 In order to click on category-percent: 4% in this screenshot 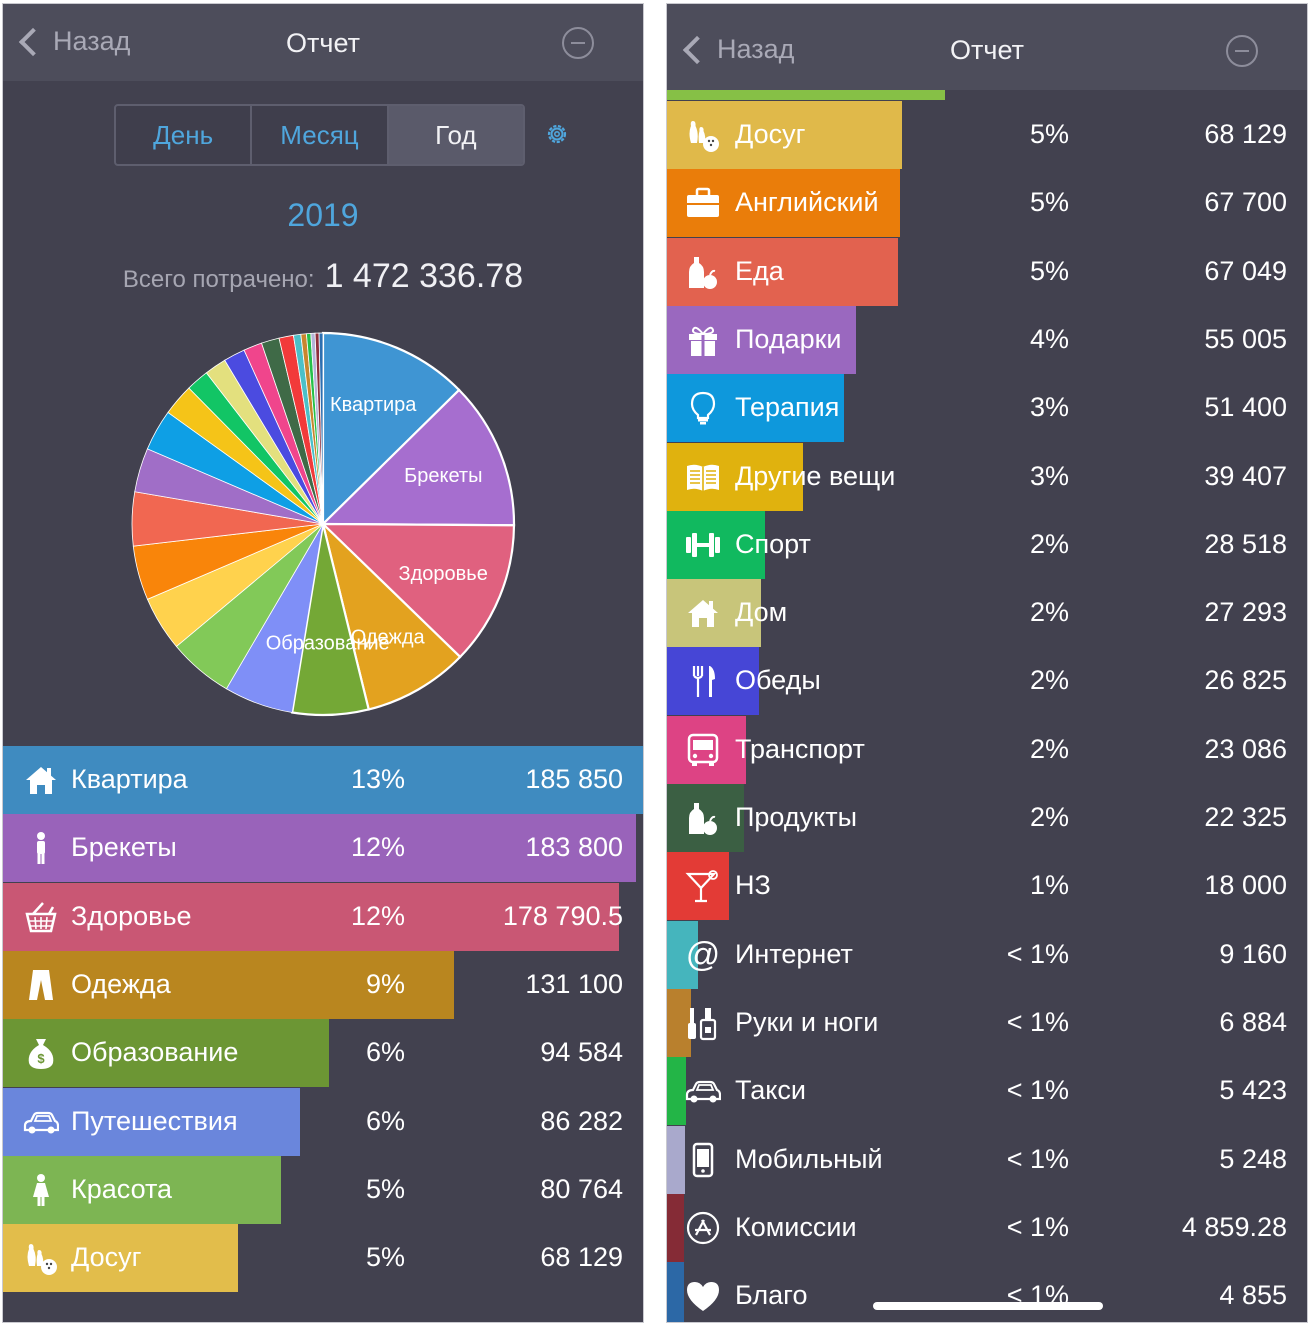, I will do `click(1049, 338)`.